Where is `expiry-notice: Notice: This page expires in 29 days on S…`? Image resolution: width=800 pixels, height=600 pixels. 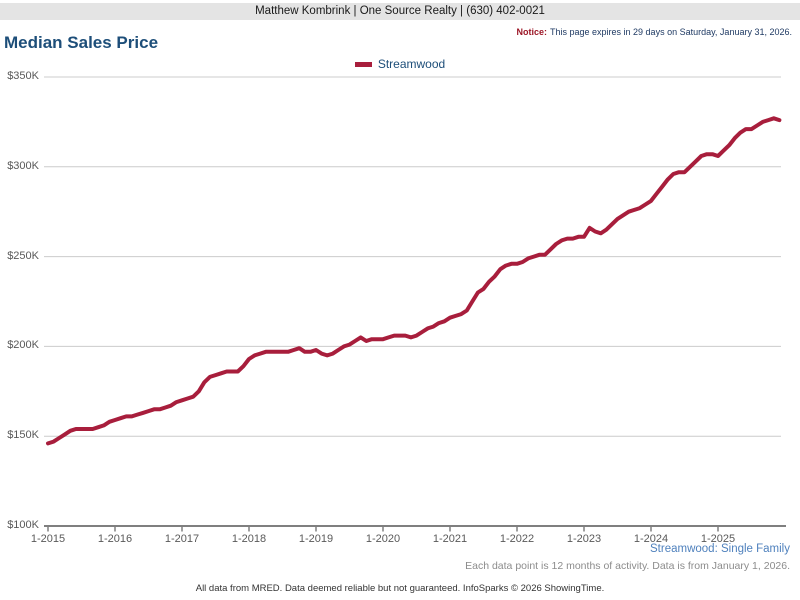
expiry-notice: Notice: This page expires in 29 days on S… is located at coordinates (654, 32).